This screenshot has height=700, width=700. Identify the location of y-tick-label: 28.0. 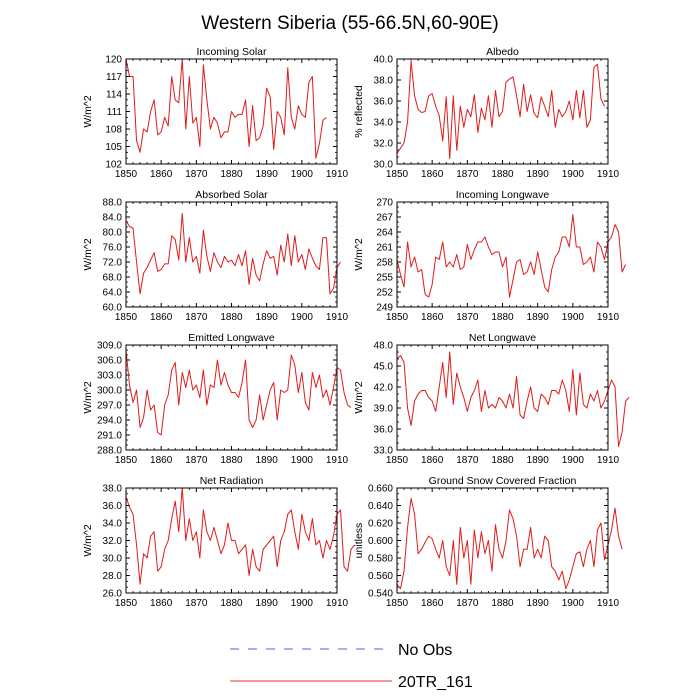
(113, 576).